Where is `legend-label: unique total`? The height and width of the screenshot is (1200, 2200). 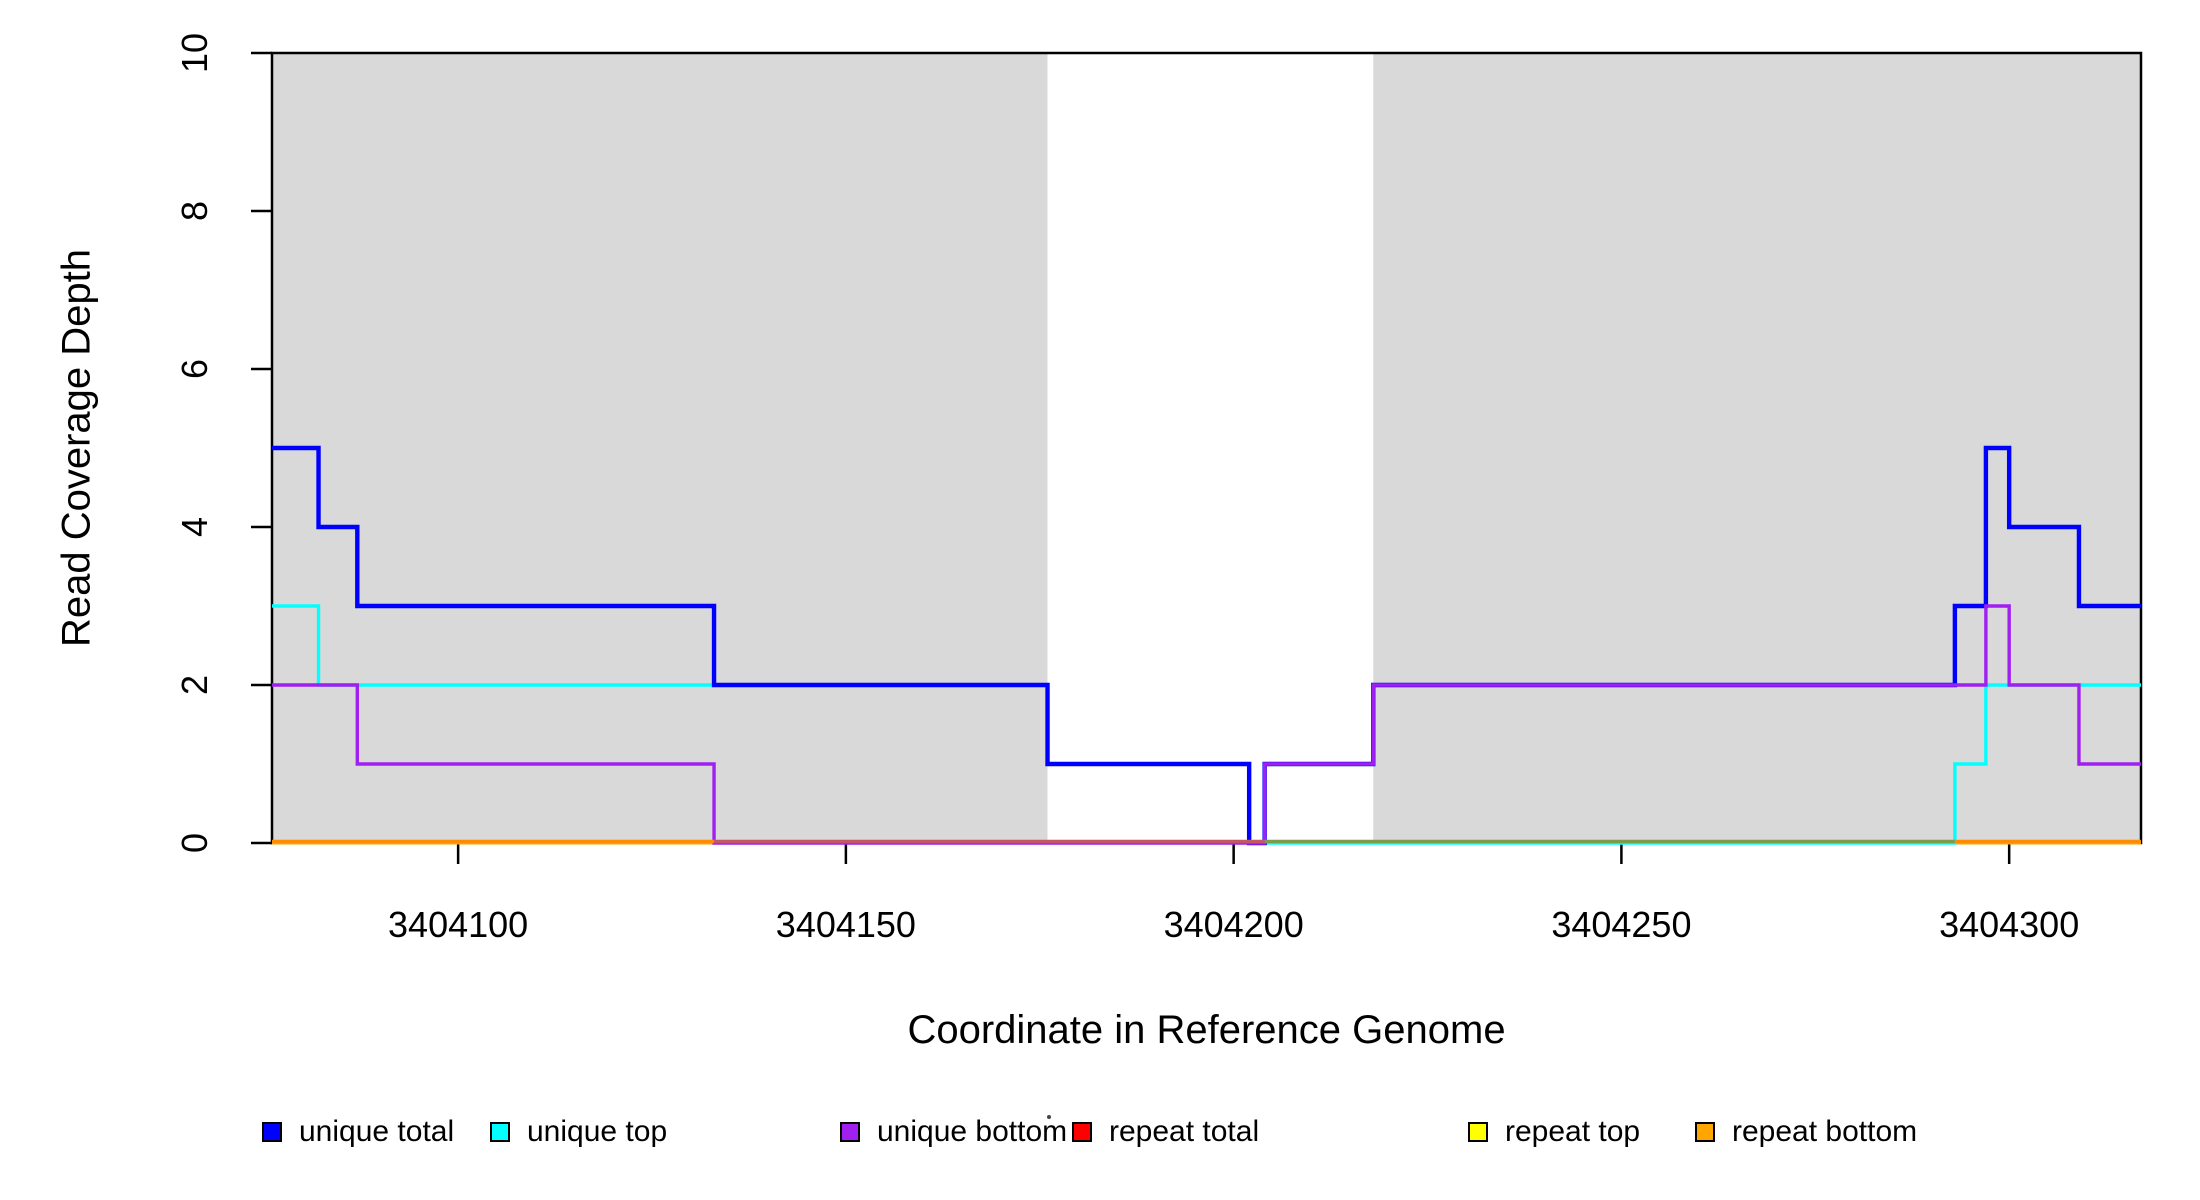
legend-label: unique total is located at coordinates (377, 1131).